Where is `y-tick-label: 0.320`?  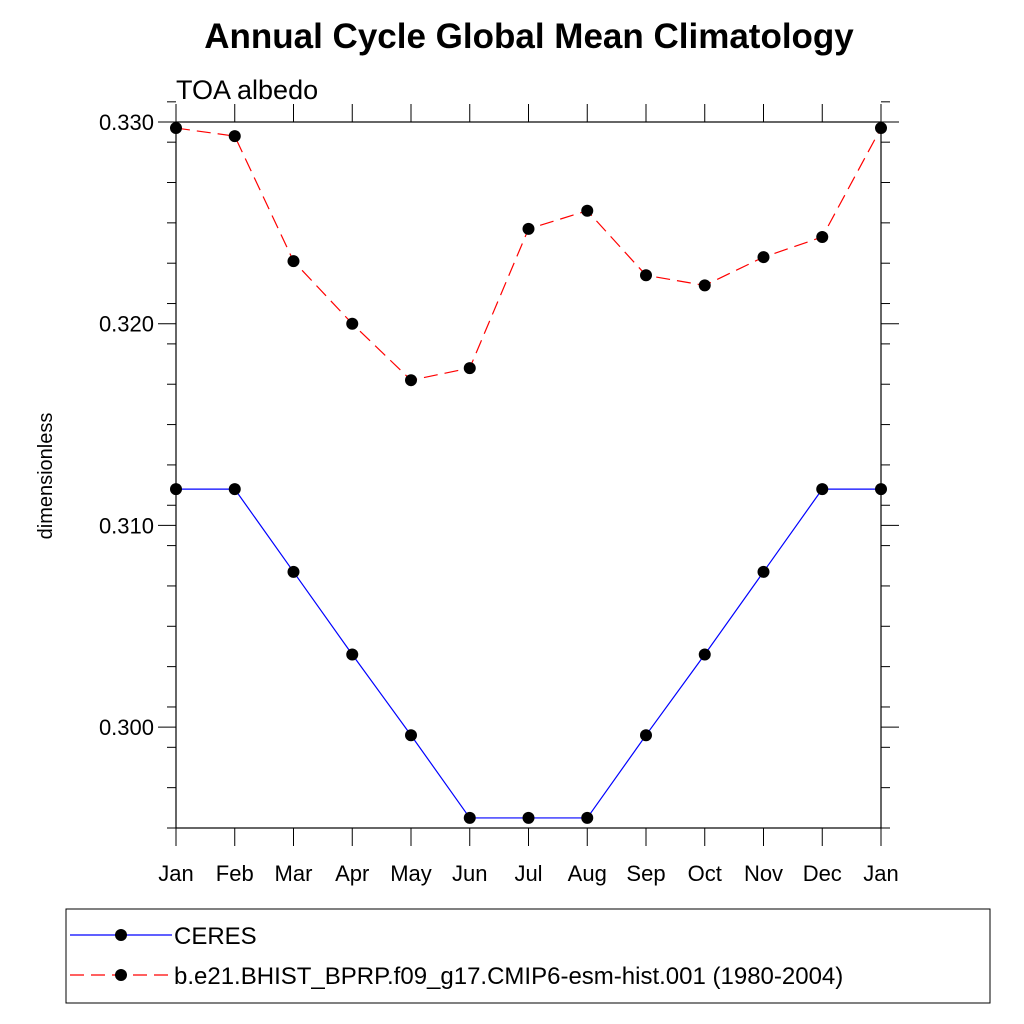 y-tick-label: 0.320 is located at coordinates (126, 324).